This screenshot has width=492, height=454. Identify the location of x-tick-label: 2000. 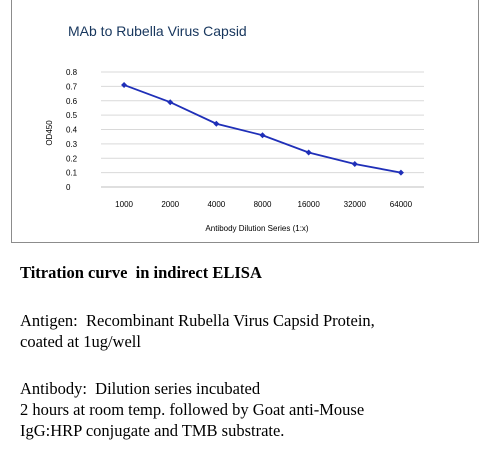
(170, 204).